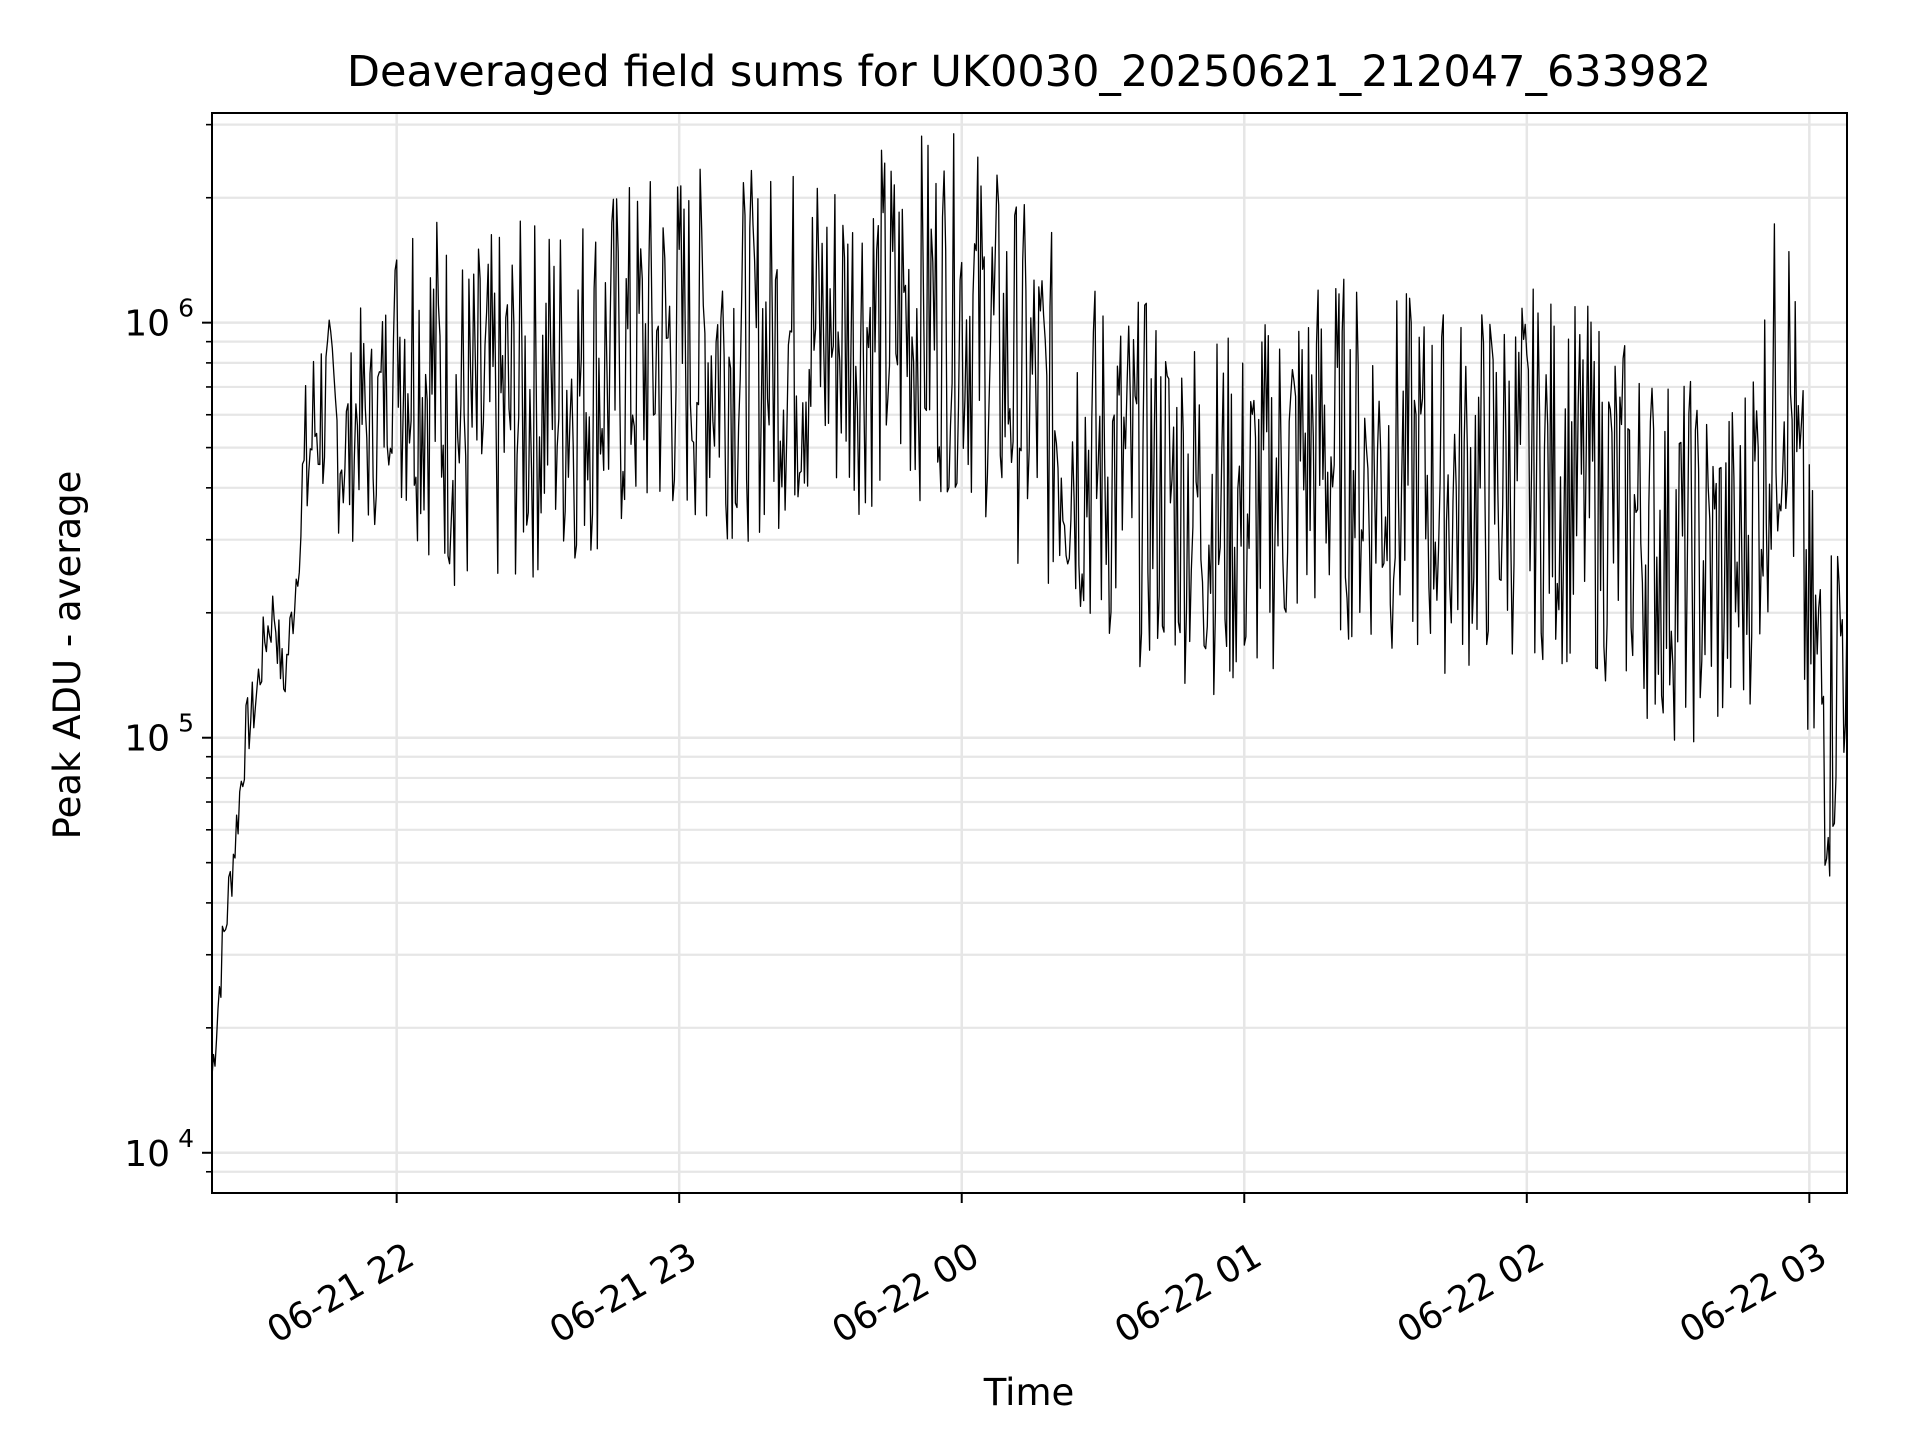  What do you see at coordinates (1029, 1392) in the screenshot?
I see `x-axis-label: Time` at bounding box center [1029, 1392].